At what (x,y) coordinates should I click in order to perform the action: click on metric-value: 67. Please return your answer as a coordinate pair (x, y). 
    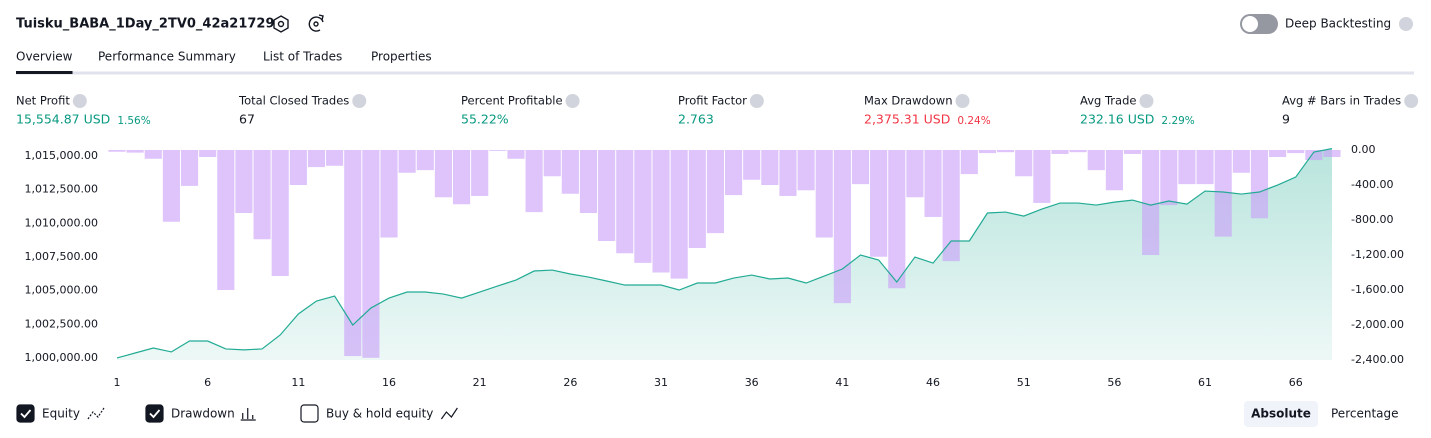
    Looking at the image, I should click on (247, 119).